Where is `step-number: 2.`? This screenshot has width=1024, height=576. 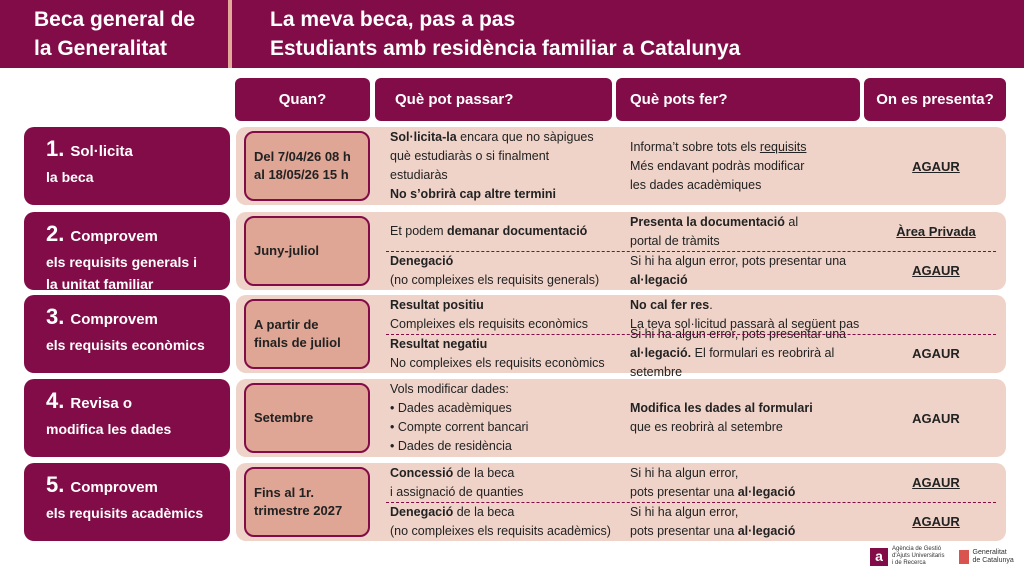
step-number: 2. is located at coordinates (55, 233).